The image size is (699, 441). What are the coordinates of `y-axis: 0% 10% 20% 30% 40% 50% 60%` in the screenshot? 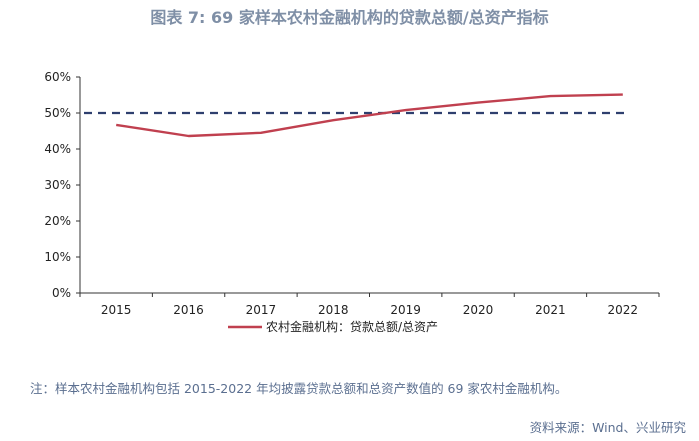 It's located at (62, 185).